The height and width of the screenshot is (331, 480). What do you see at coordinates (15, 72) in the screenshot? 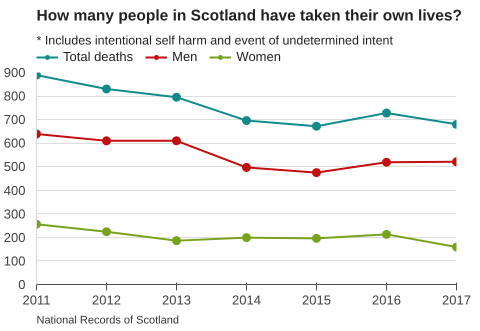
I see `y-tick-label: 900` at bounding box center [15, 72].